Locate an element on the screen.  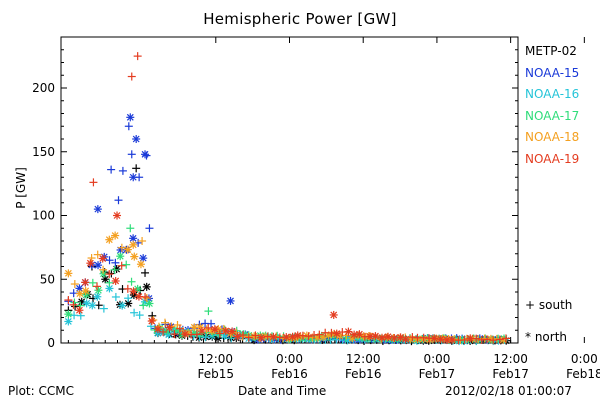
chart-title: Hemispheric Power [GW] is located at coordinates (300, 19).